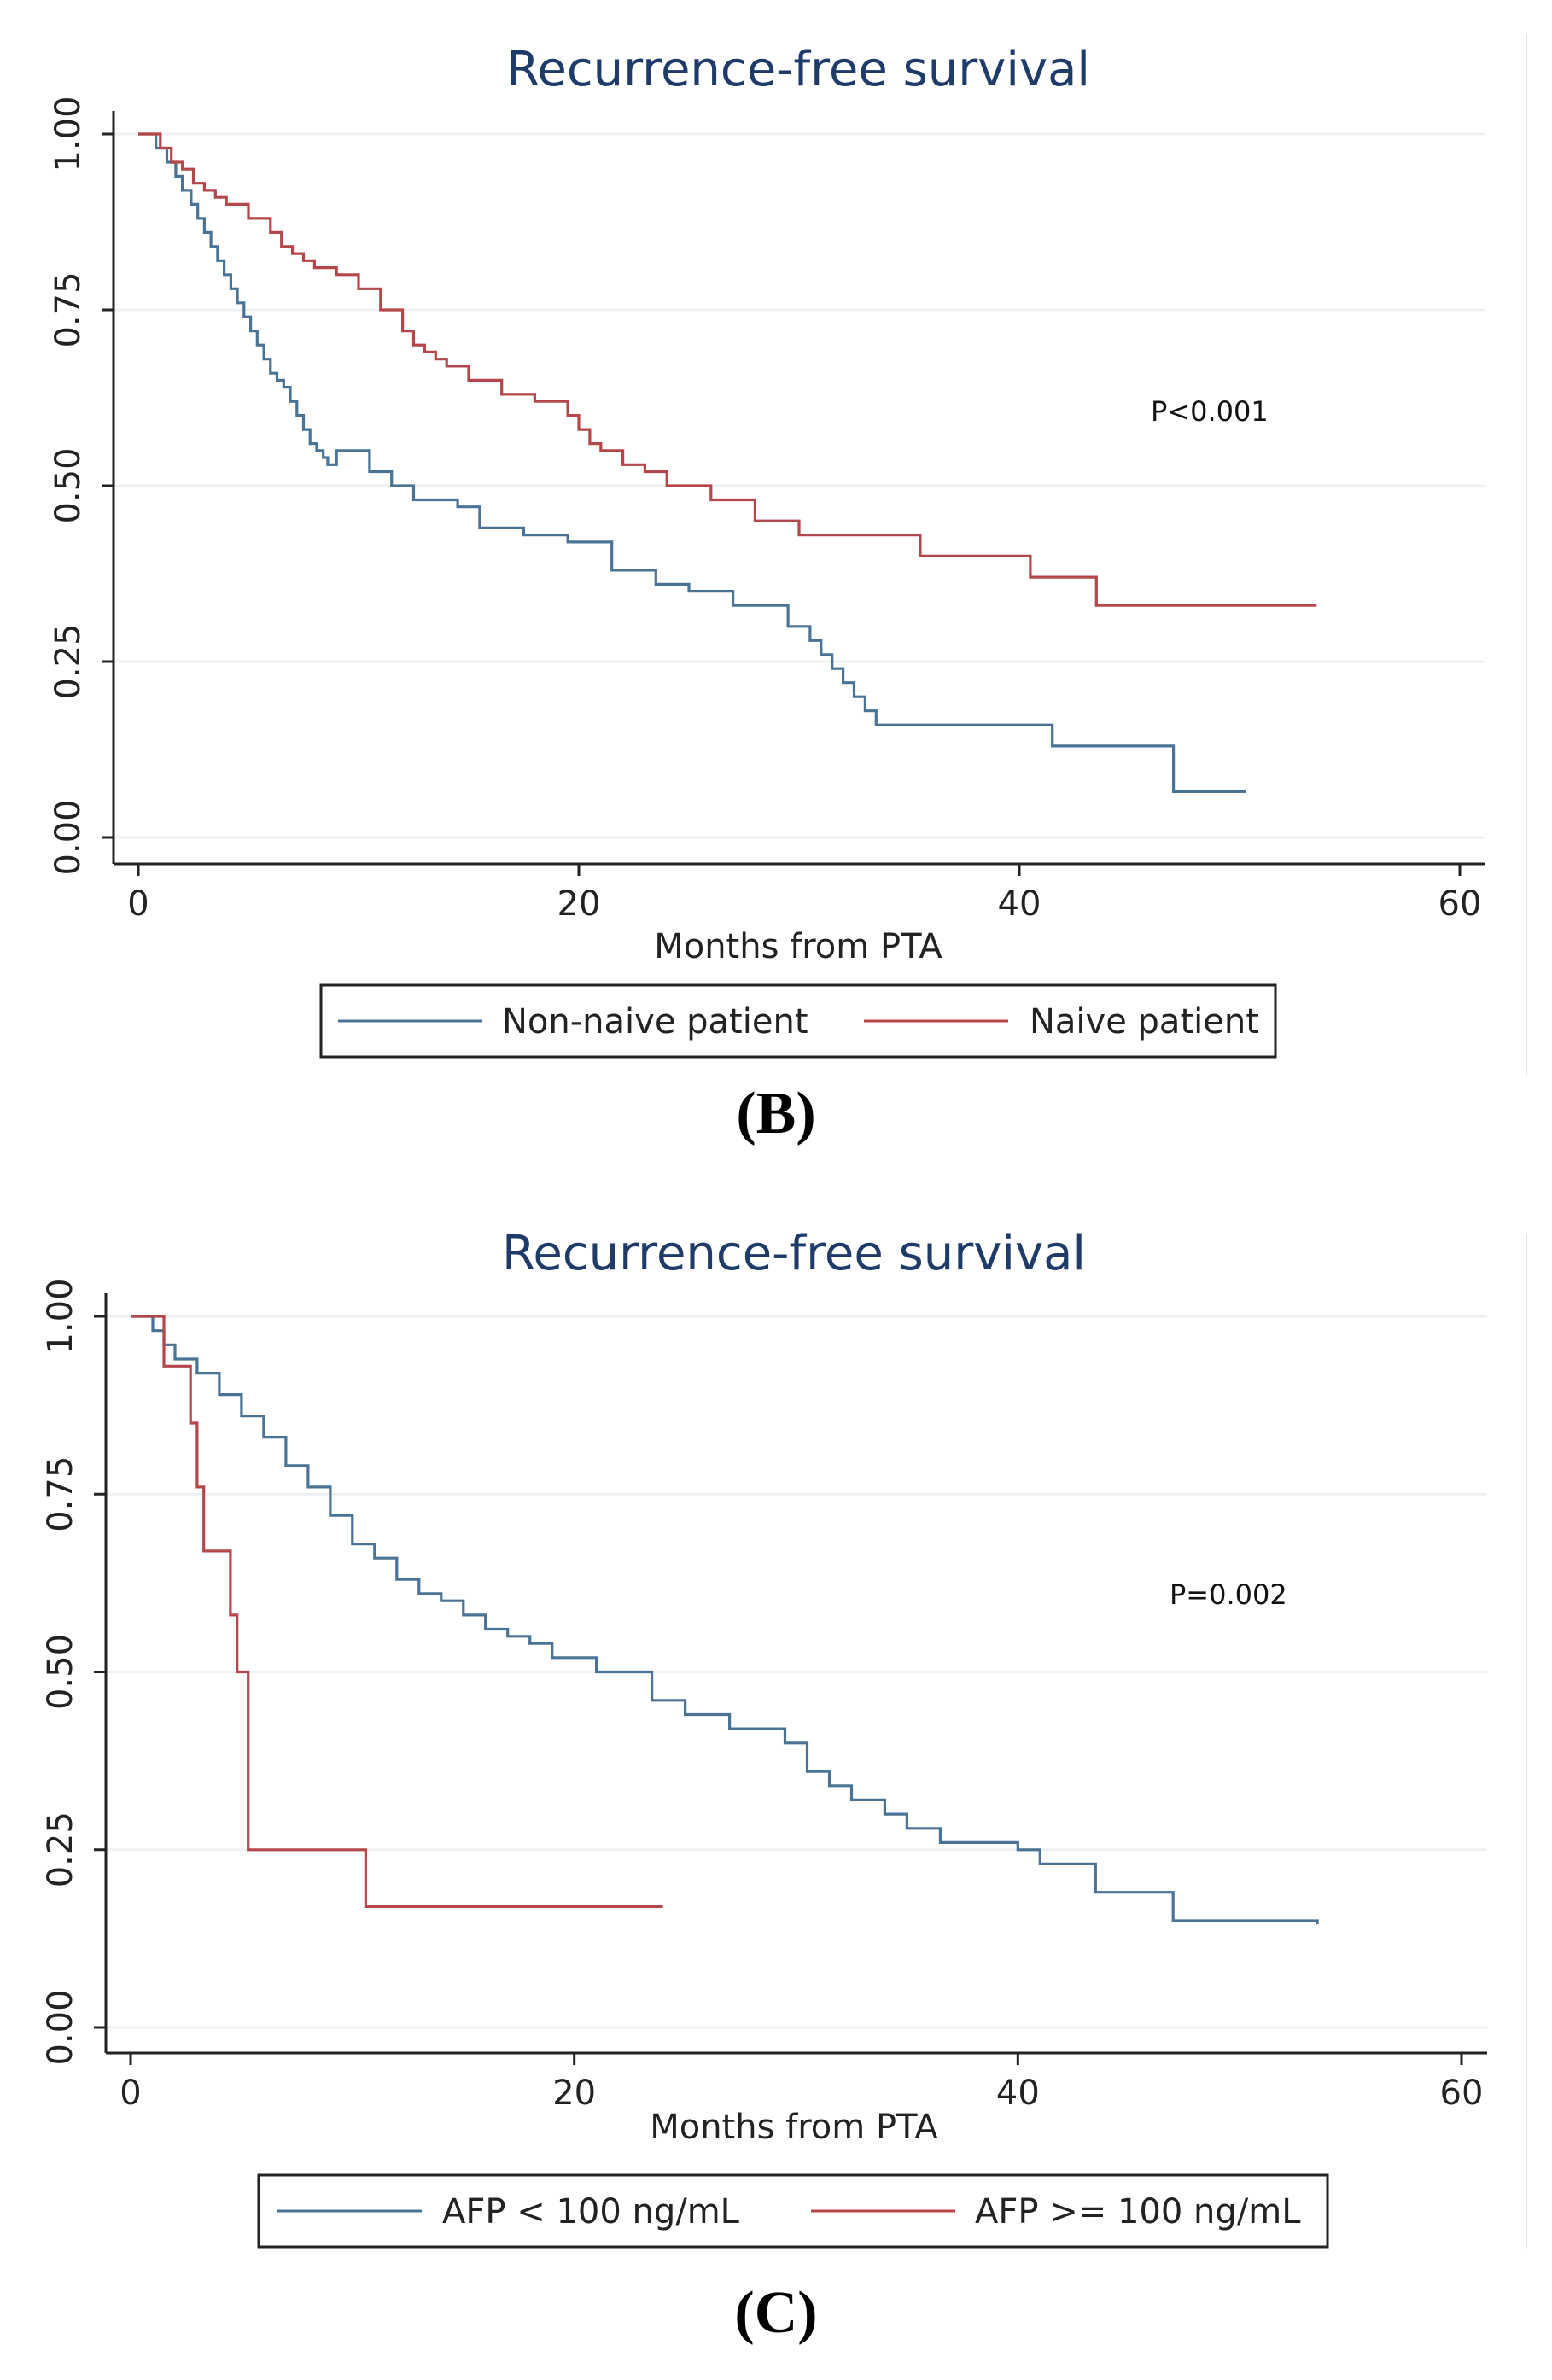 The image size is (1552, 2380). Describe the element at coordinates (591, 2211) in the screenshot. I see `legend-label-afp-low: AFP < 100 ng/mL` at that location.